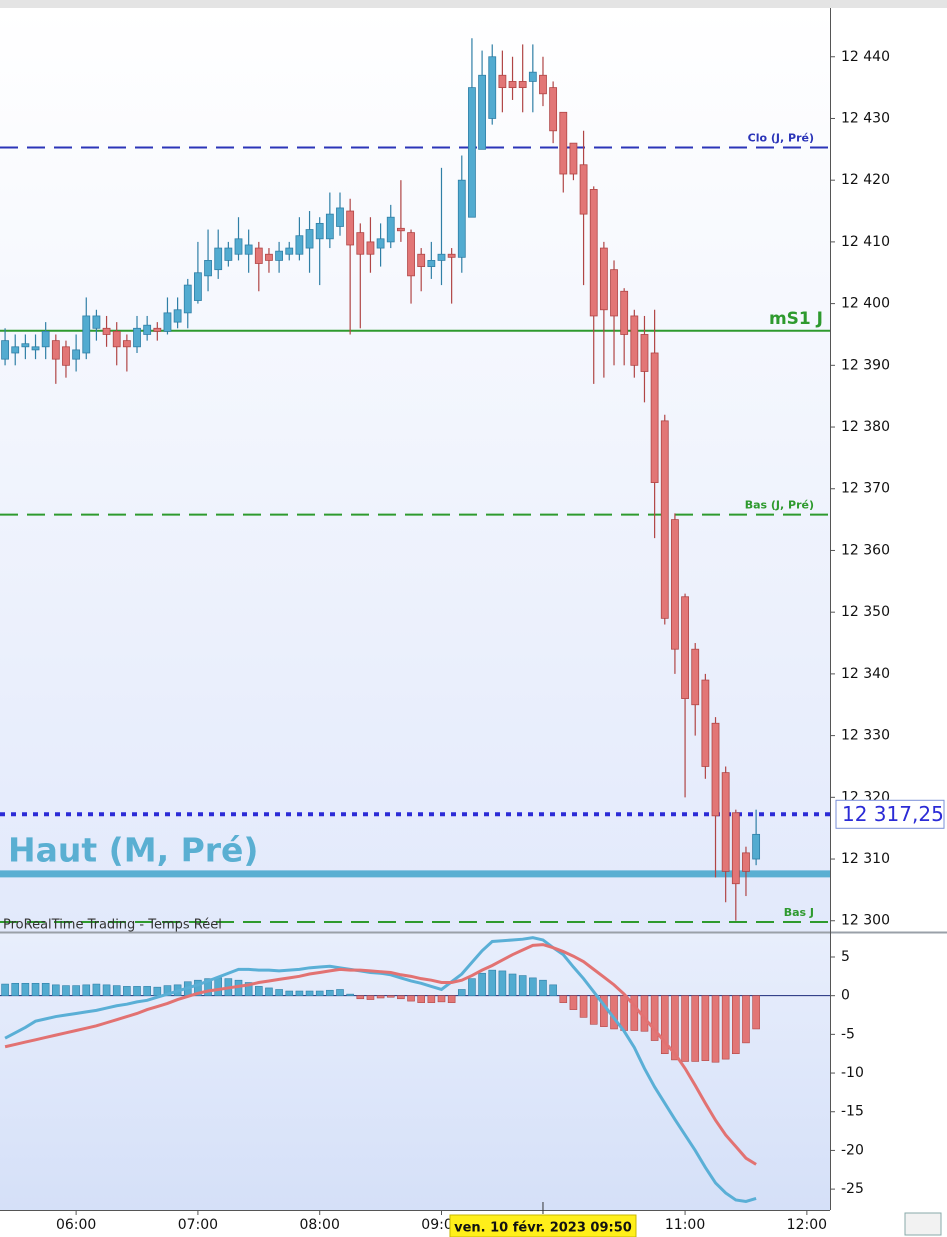 The width and height of the screenshot is (947, 1237). I want to click on y-tick-label: -15, so click(852, 1112).